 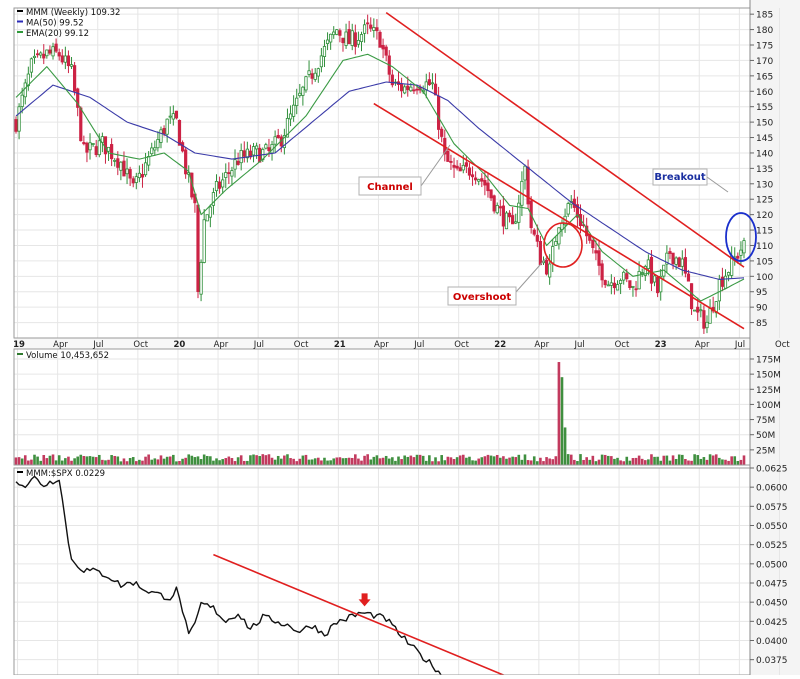 What do you see at coordinates (380, 413) in the screenshot?
I see `volume-panel` at bounding box center [380, 413].